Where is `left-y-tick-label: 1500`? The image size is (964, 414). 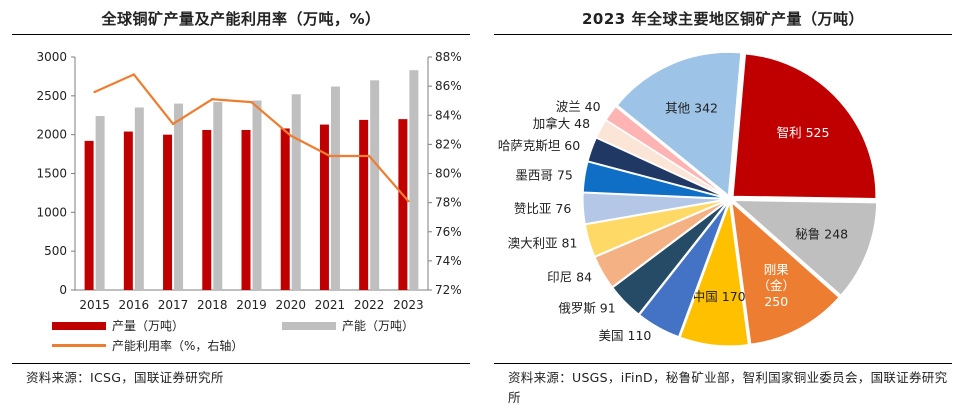
left-y-tick-label: 1500 is located at coordinates (51, 174).